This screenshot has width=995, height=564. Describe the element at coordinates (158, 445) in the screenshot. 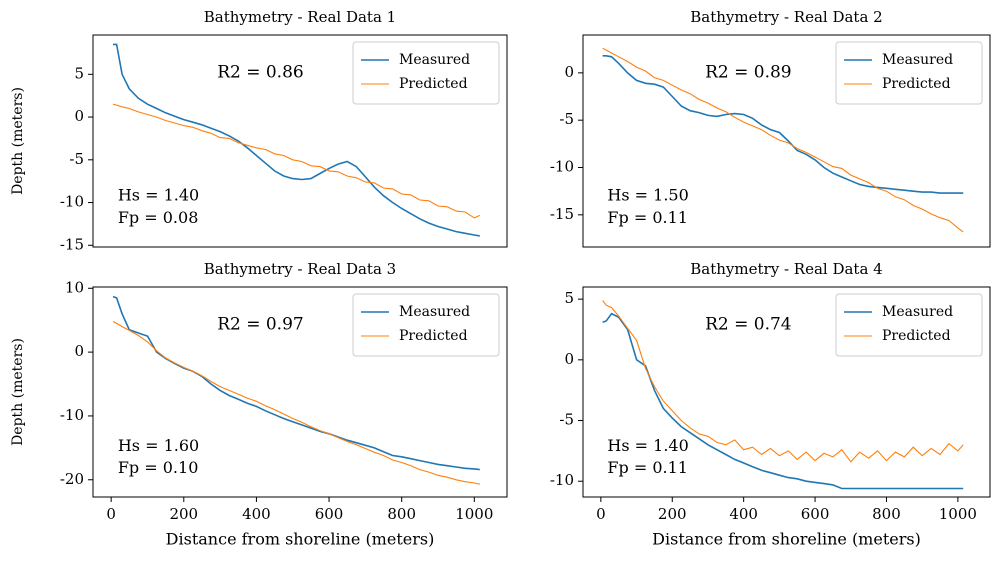

I see `annotation: Hs = 1.60` at that location.